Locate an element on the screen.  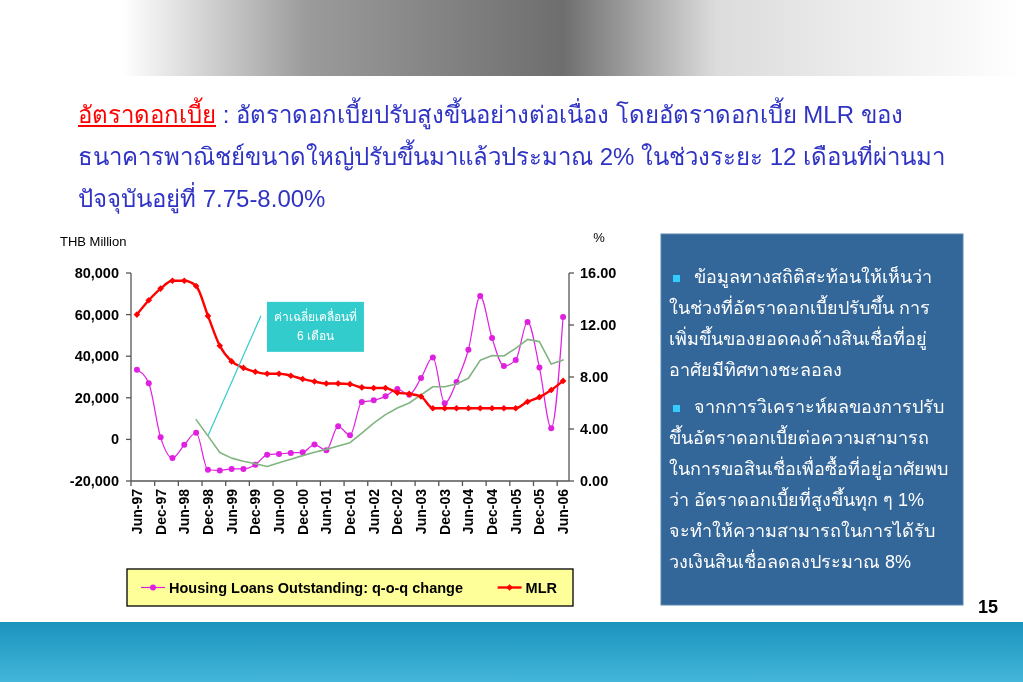
y2-tick-label: 12.00 is located at coordinates (598, 325).